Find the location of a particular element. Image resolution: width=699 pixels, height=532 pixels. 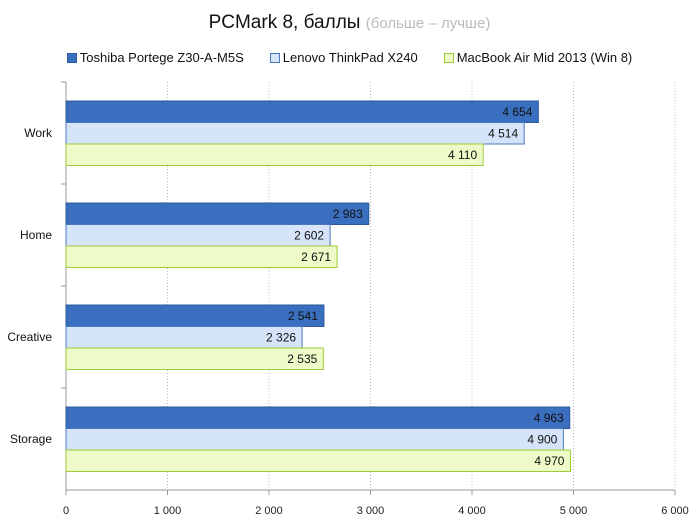

data-label: 4 110 is located at coordinates (462, 155).